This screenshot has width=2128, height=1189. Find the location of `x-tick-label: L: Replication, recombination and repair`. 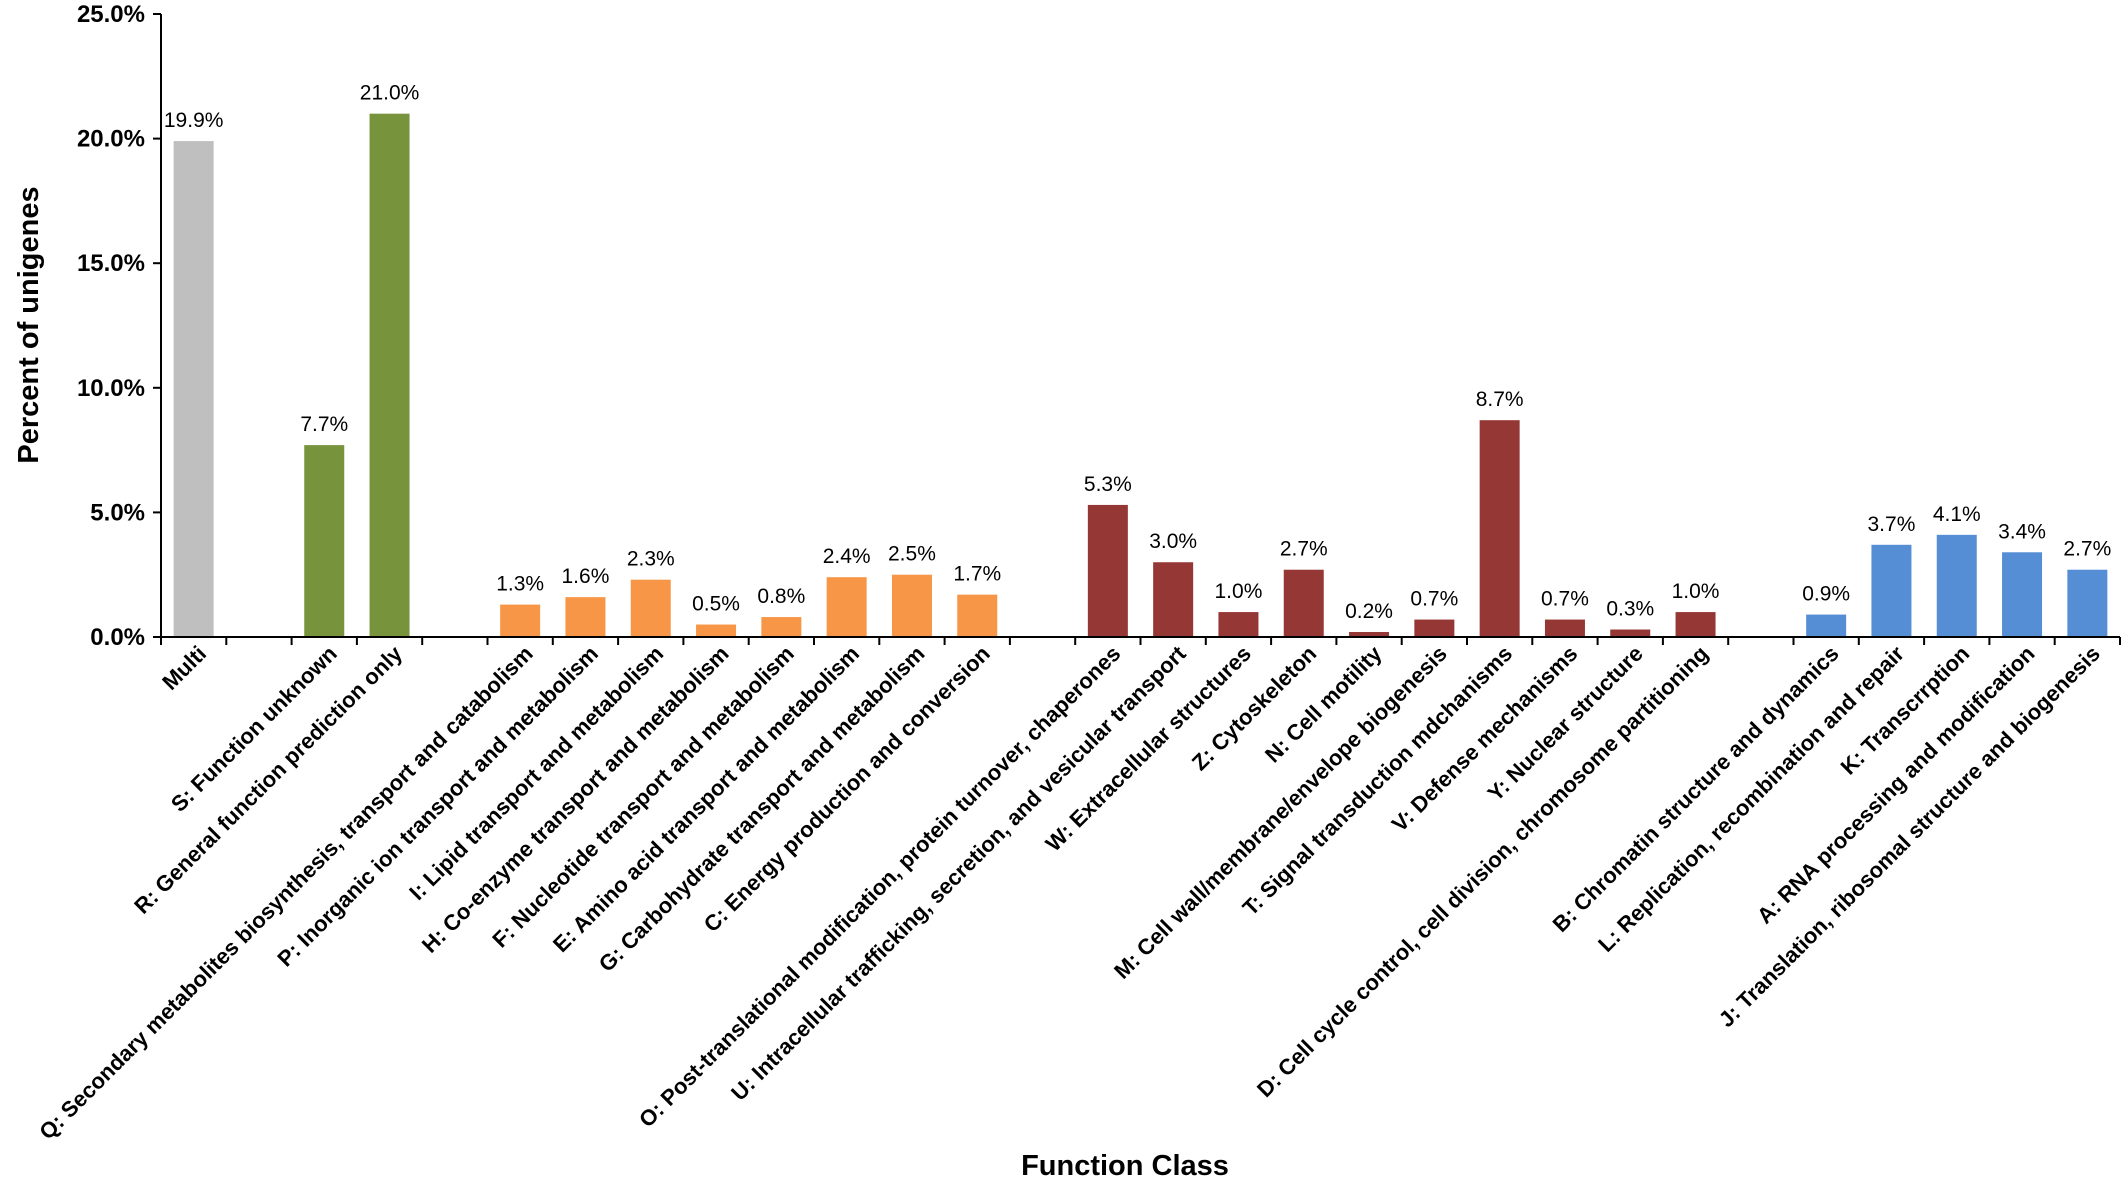

x-tick-label: L: Replication, recombination and repair is located at coordinates (1751, 799).